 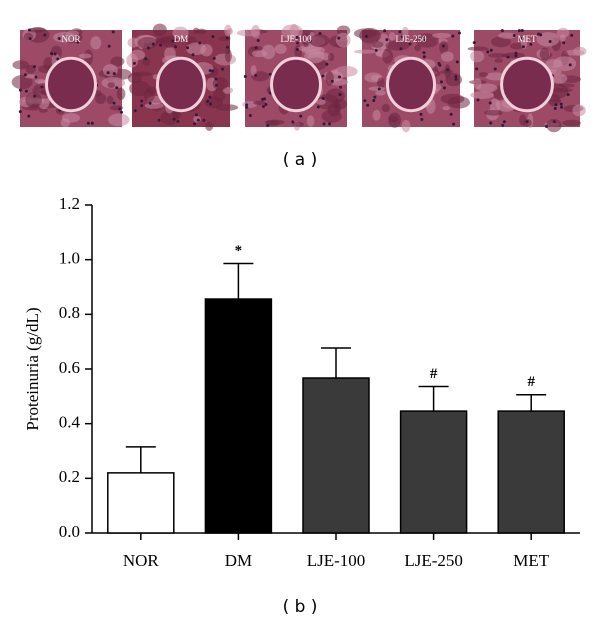 What do you see at coordinates (141, 560) in the screenshot?
I see `x-tick-label: NOR` at bounding box center [141, 560].